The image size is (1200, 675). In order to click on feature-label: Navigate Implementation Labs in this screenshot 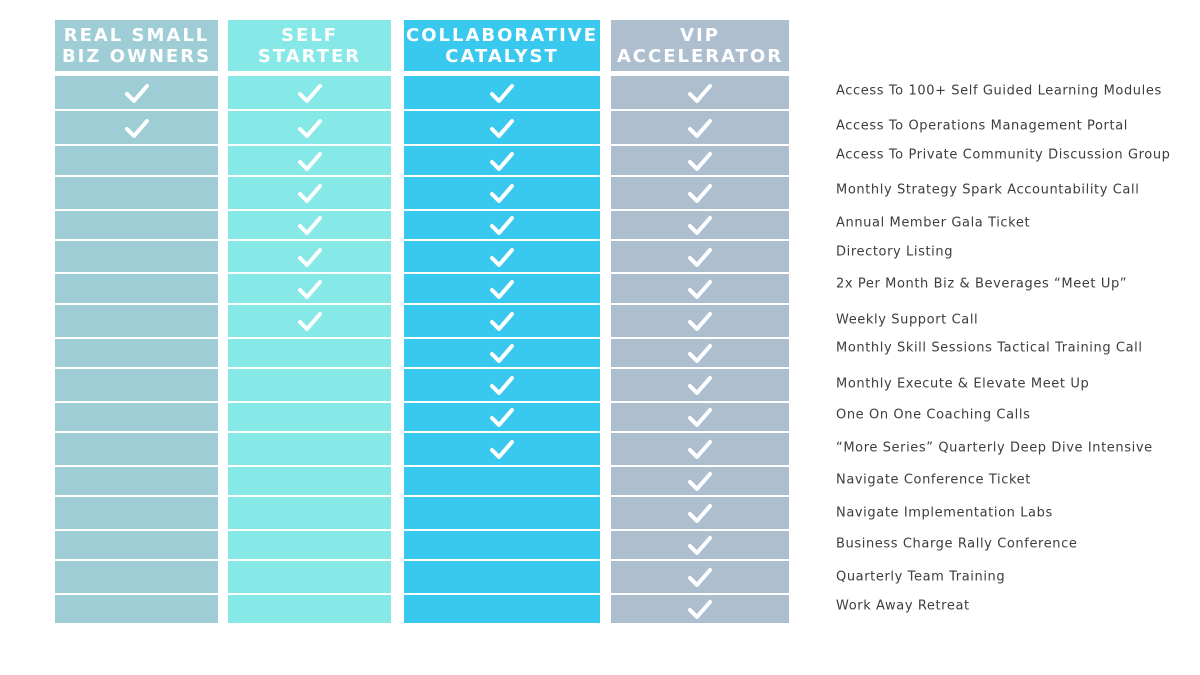, I will do `click(944, 513)`.